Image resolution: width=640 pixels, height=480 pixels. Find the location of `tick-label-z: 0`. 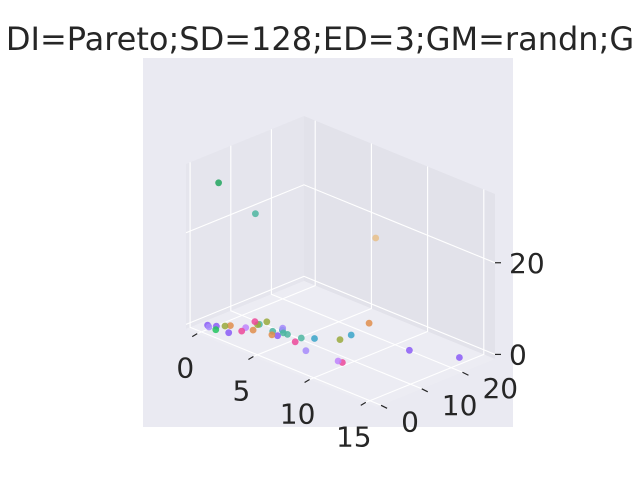

tick-label-z: 0 is located at coordinates (518, 354).